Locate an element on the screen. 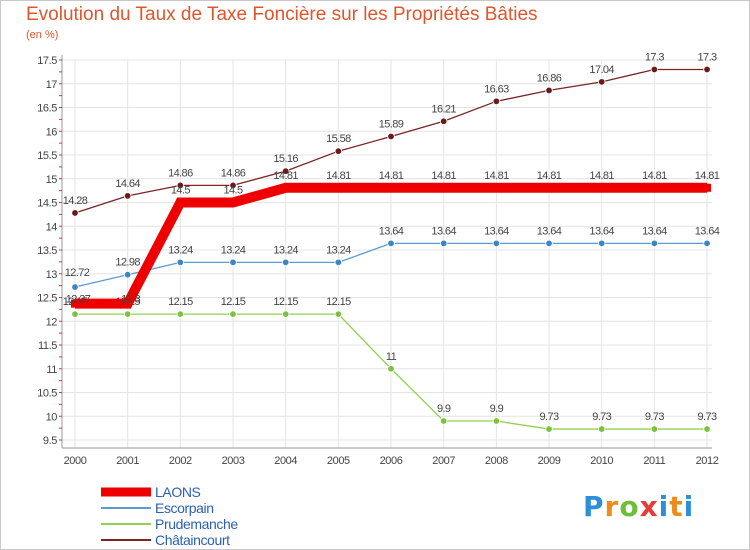  unit-label: (en %) is located at coordinates (42, 35).